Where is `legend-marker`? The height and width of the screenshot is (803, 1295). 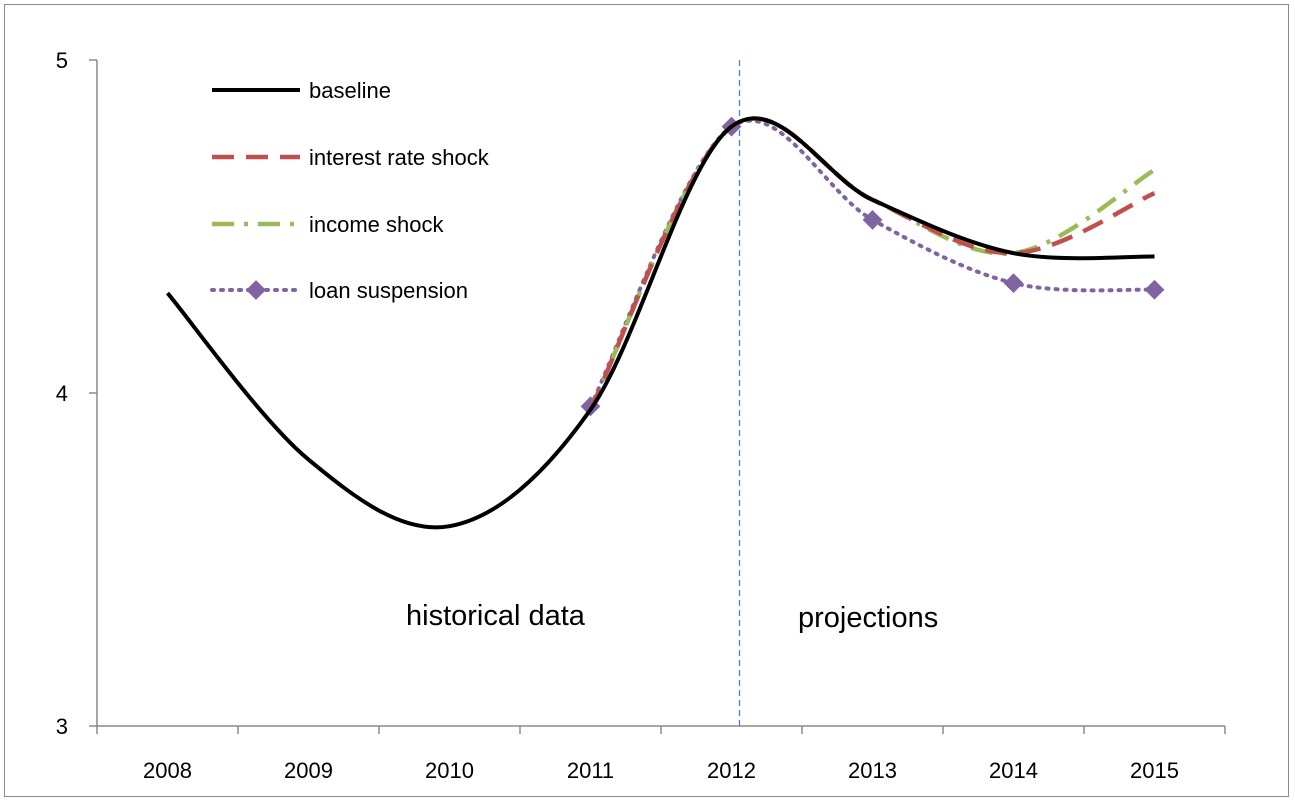
legend-marker is located at coordinates (256, 290).